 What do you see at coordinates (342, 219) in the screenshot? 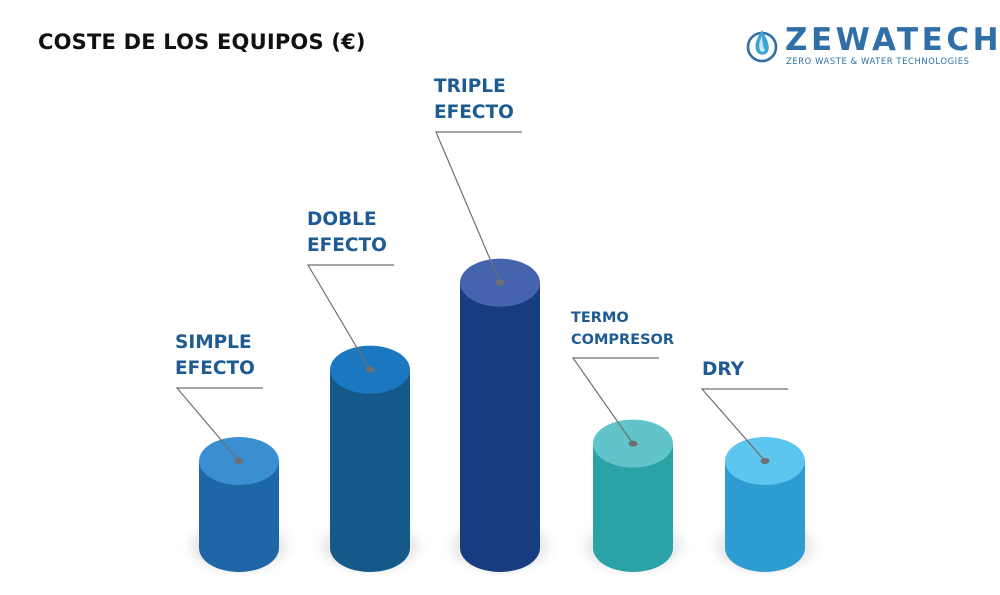
I see `bar-label-line: DOBLE` at bounding box center [342, 219].